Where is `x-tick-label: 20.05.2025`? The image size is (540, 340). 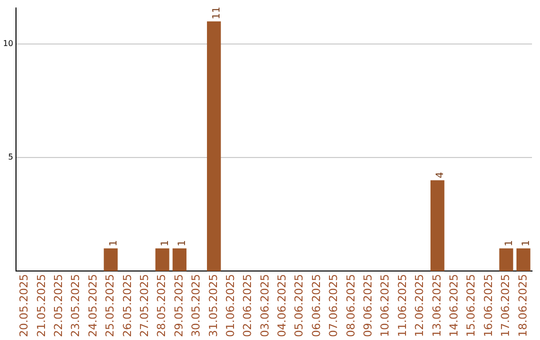
x-tick-label: 20.05.2025 is located at coordinates (24, 306).